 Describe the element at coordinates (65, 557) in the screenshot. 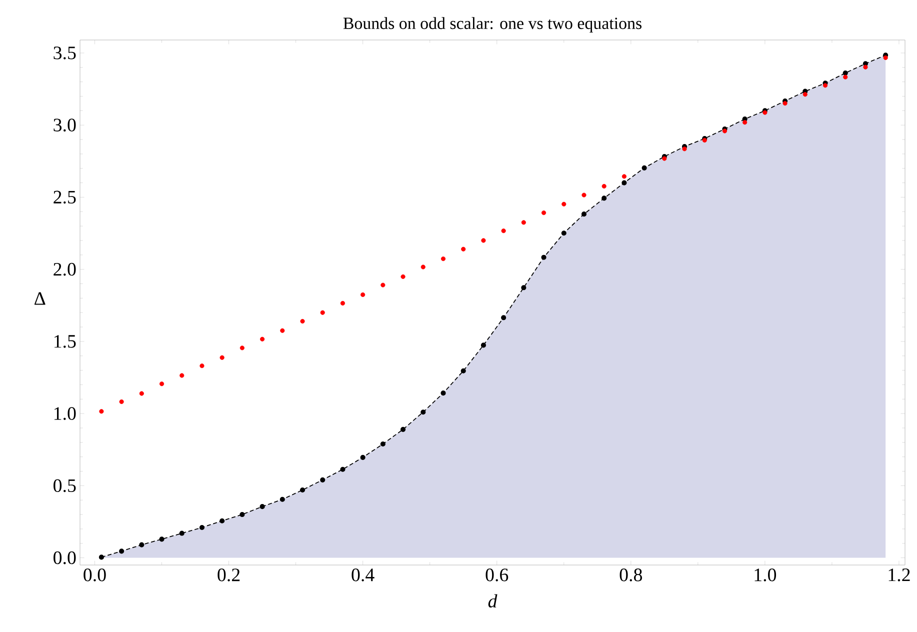

I see `y-tick-label: 0.0` at that location.